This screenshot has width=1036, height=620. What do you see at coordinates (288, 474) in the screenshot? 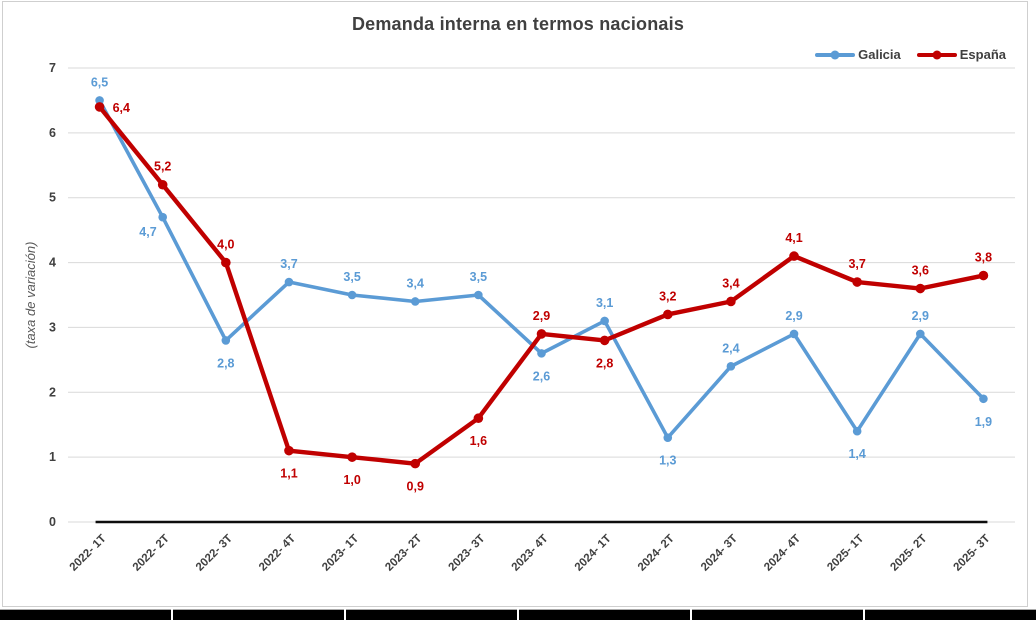
I see `data-label: 1,1` at bounding box center [288, 474].